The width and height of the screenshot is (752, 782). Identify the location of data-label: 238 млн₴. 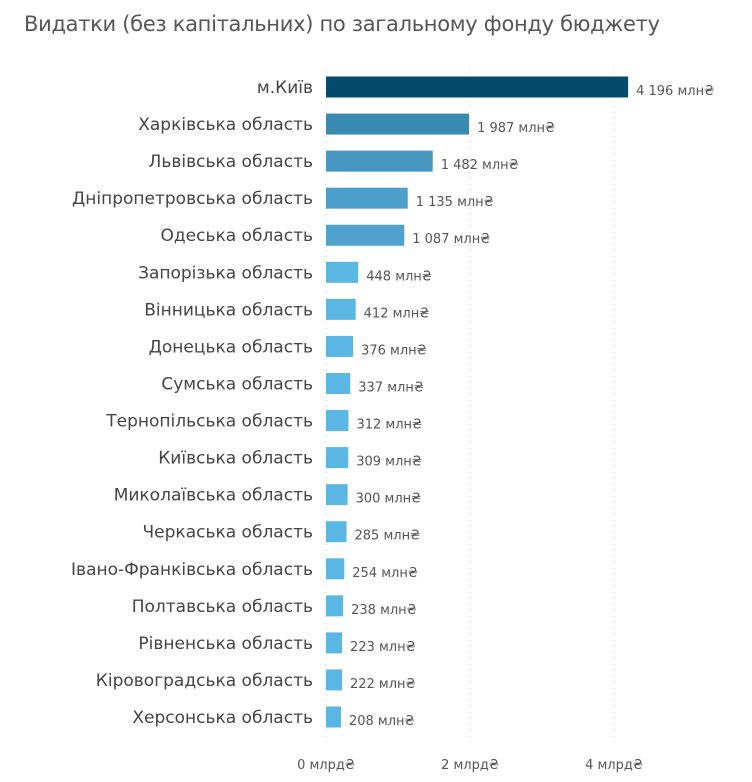
(384, 610).